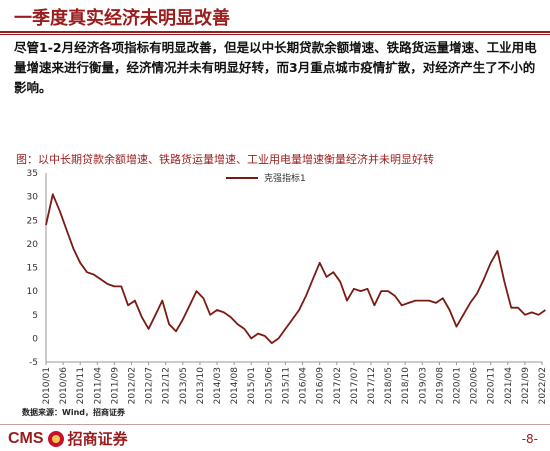 The height and width of the screenshot is (451, 550). I want to click on y-tick-label: 20, so click(33, 245).